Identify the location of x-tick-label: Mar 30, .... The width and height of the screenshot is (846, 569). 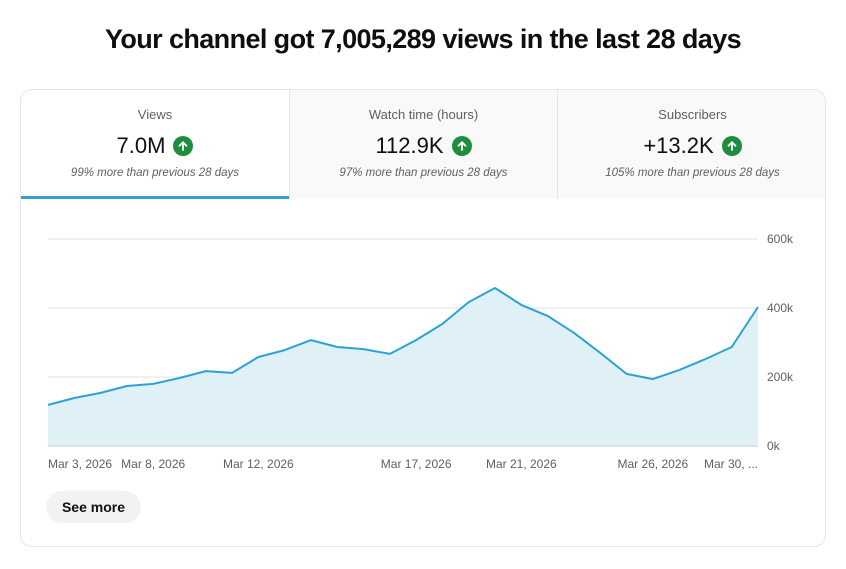
(731, 464).